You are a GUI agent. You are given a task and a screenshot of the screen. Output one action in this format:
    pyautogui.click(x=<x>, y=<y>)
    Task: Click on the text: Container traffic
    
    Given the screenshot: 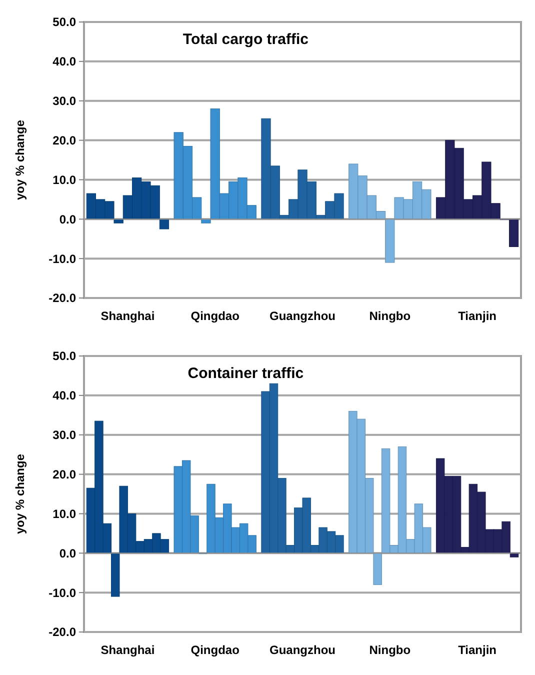 What is the action you would take?
    pyautogui.click(x=246, y=373)
    